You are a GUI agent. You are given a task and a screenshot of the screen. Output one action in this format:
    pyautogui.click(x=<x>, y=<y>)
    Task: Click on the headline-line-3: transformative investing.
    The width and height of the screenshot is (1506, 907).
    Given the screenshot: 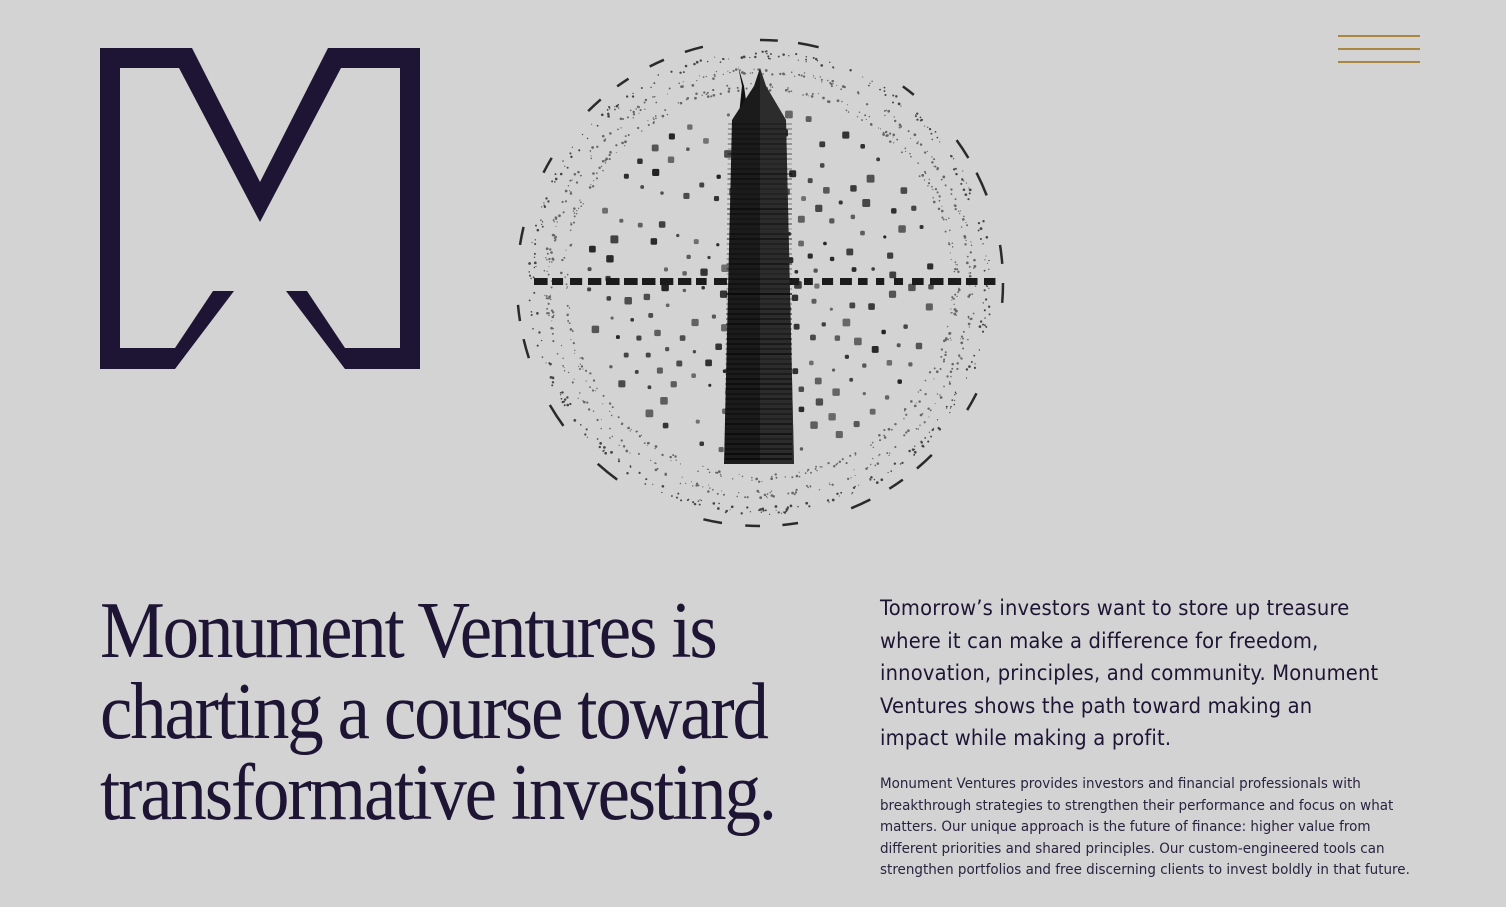 What is the action you would take?
    pyautogui.click(x=438, y=792)
    